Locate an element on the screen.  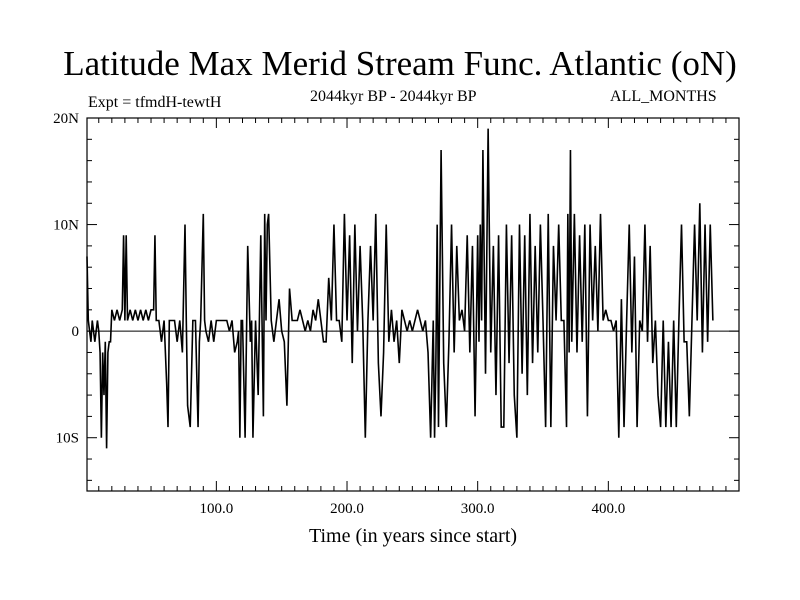
x-tick-label: 200.0 is located at coordinates (347, 509).